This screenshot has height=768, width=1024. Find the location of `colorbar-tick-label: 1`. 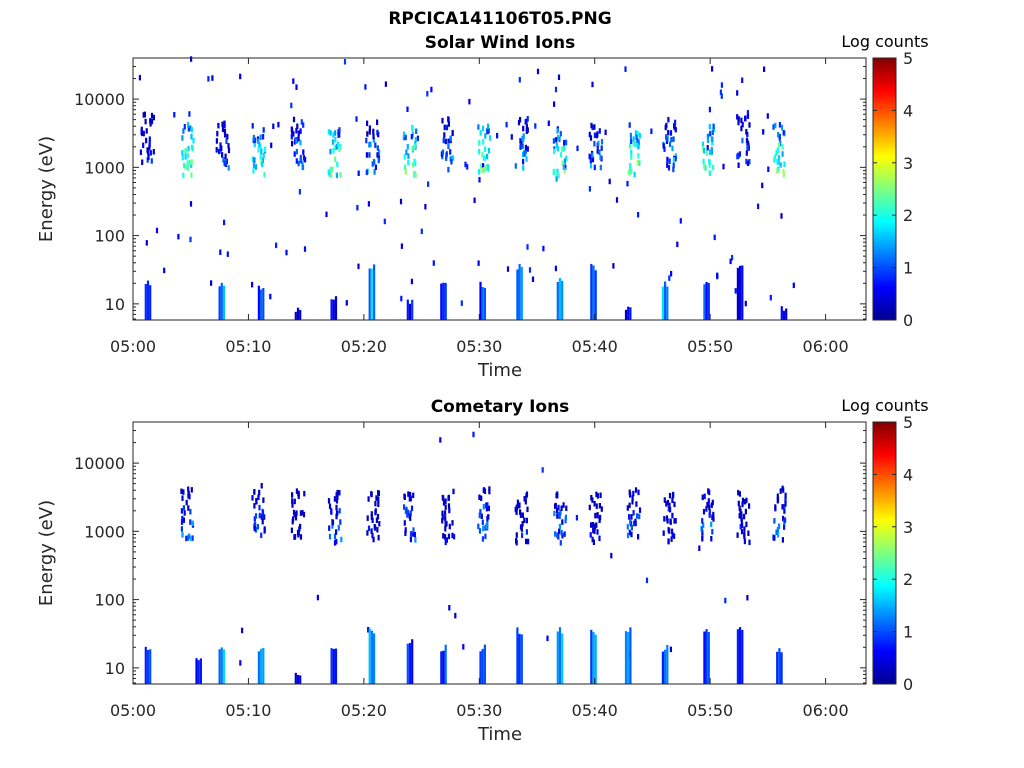

colorbar-tick-label: 1 is located at coordinates (908, 632).